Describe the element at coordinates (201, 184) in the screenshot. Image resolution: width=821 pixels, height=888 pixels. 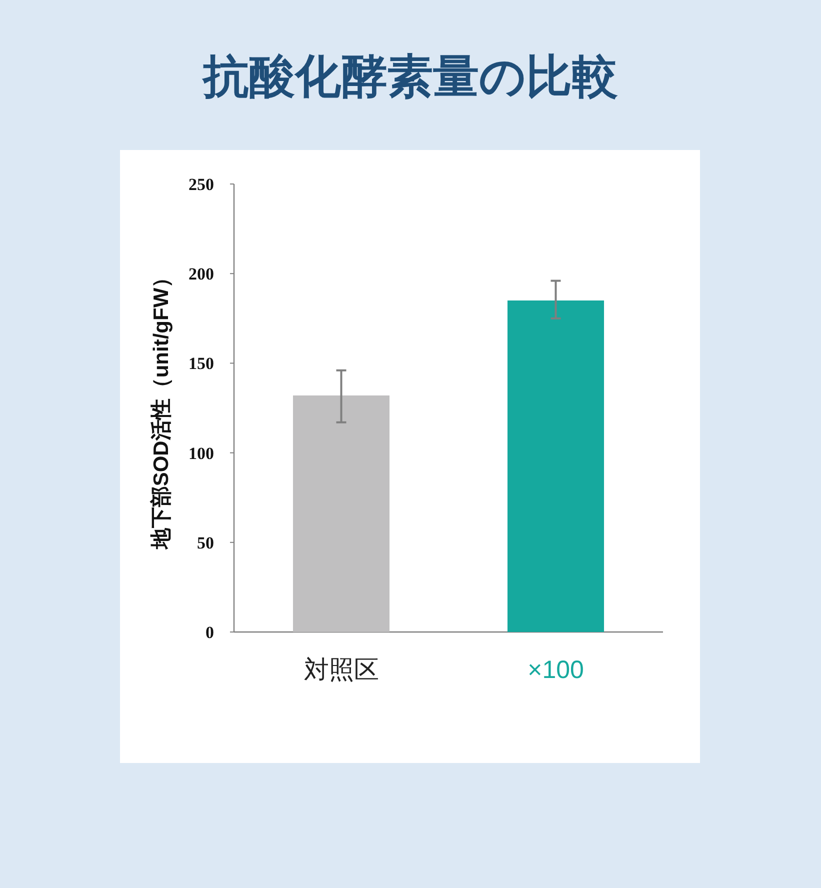
I see `y-tick-label: 250` at that location.